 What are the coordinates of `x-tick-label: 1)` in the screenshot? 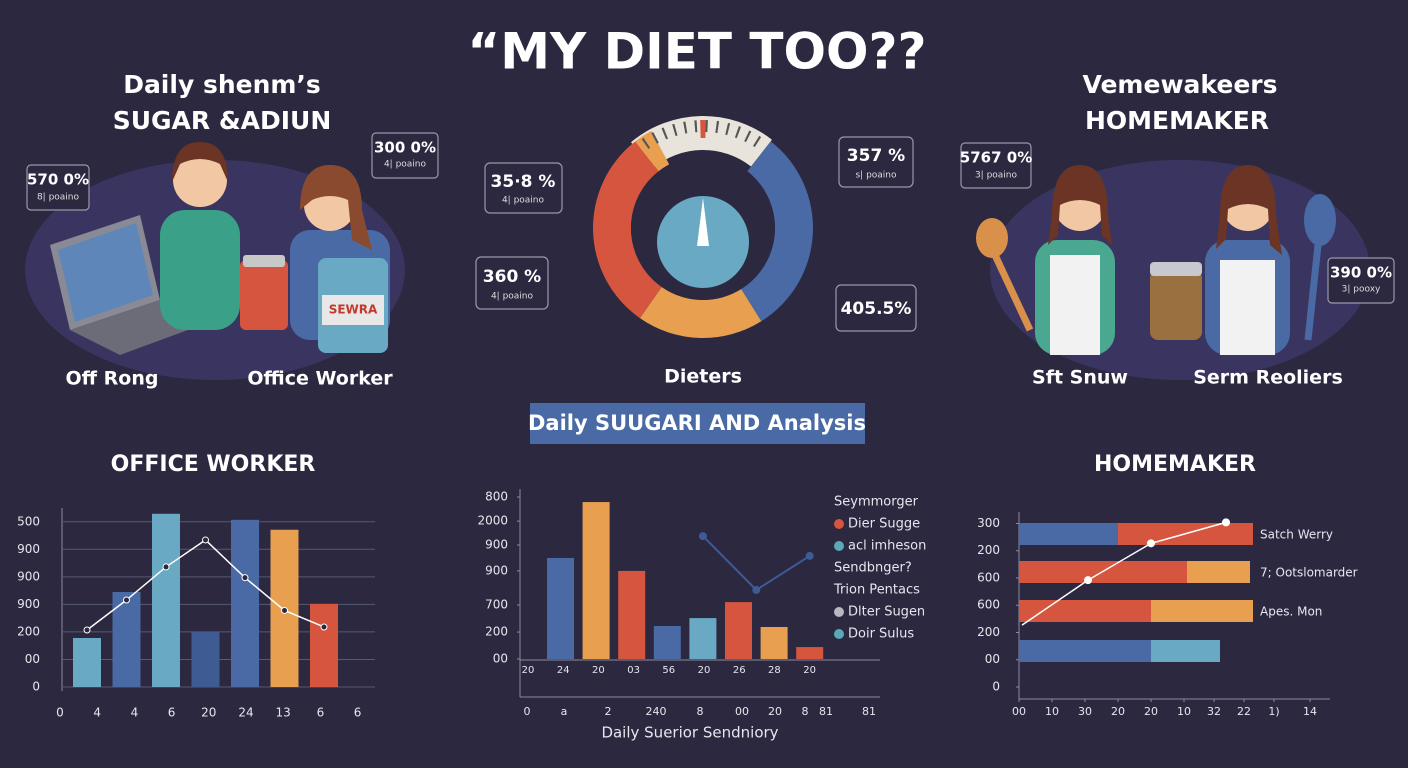 It's located at (1273, 711).